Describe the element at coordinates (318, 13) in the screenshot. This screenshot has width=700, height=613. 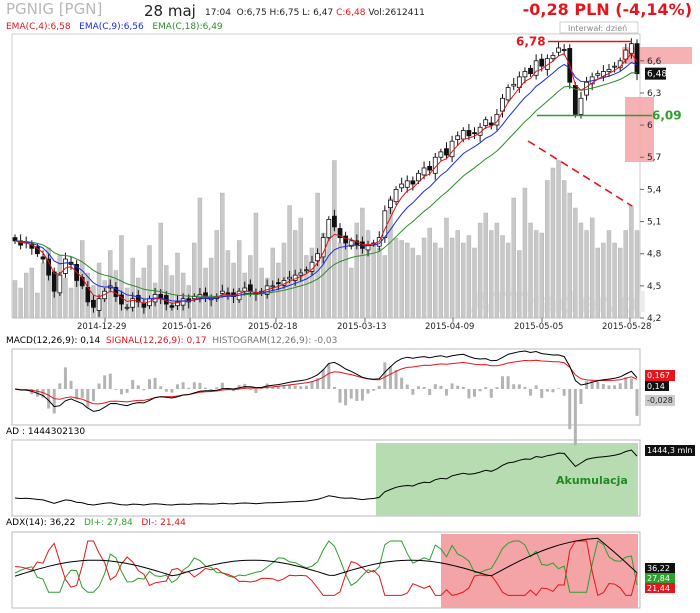
I see `low-value: L: 6,47` at that location.